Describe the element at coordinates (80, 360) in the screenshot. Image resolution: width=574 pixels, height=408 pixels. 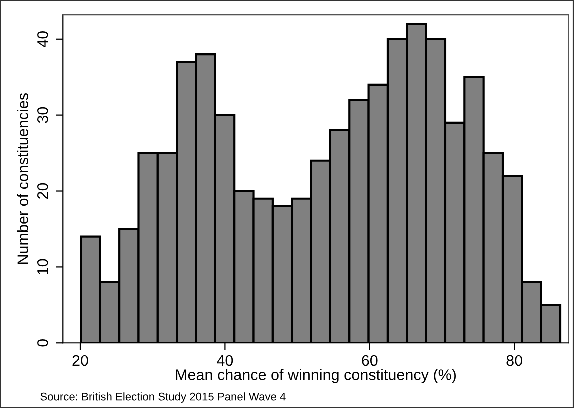
I see `x-tick-label: 20` at that location.